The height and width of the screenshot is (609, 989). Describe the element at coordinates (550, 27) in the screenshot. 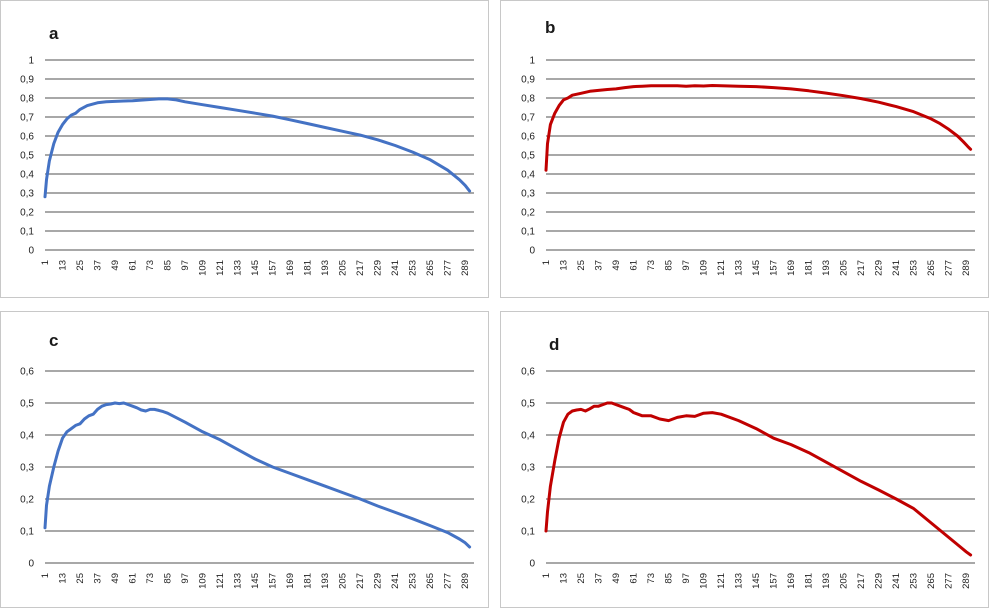

I see `panel-label-b: b` at that location.